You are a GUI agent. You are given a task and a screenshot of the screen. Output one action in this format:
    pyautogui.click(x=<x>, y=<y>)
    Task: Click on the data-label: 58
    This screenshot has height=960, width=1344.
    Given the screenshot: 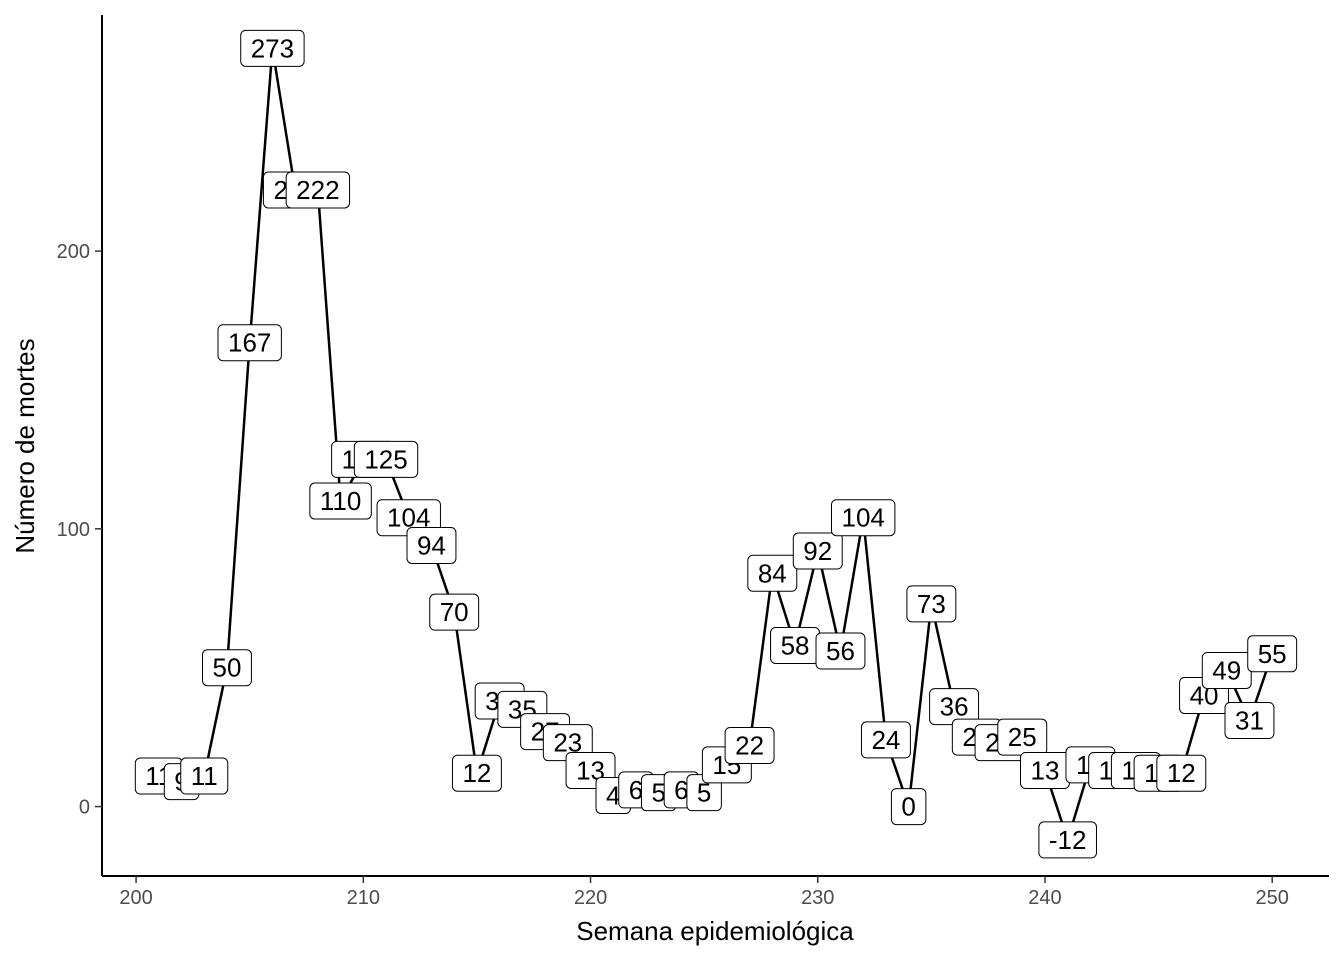 What is the action you would take?
    pyautogui.click(x=795, y=645)
    